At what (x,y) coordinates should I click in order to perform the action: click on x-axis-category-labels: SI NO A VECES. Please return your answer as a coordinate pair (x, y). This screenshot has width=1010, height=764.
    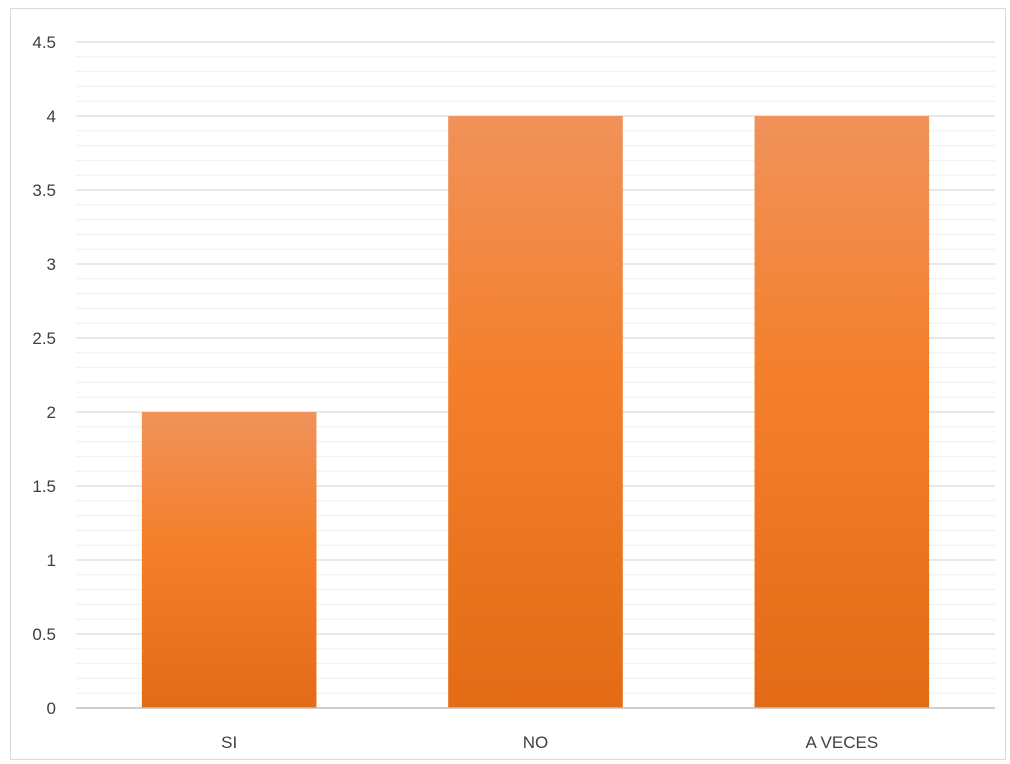
    Looking at the image, I should click on (549, 742).